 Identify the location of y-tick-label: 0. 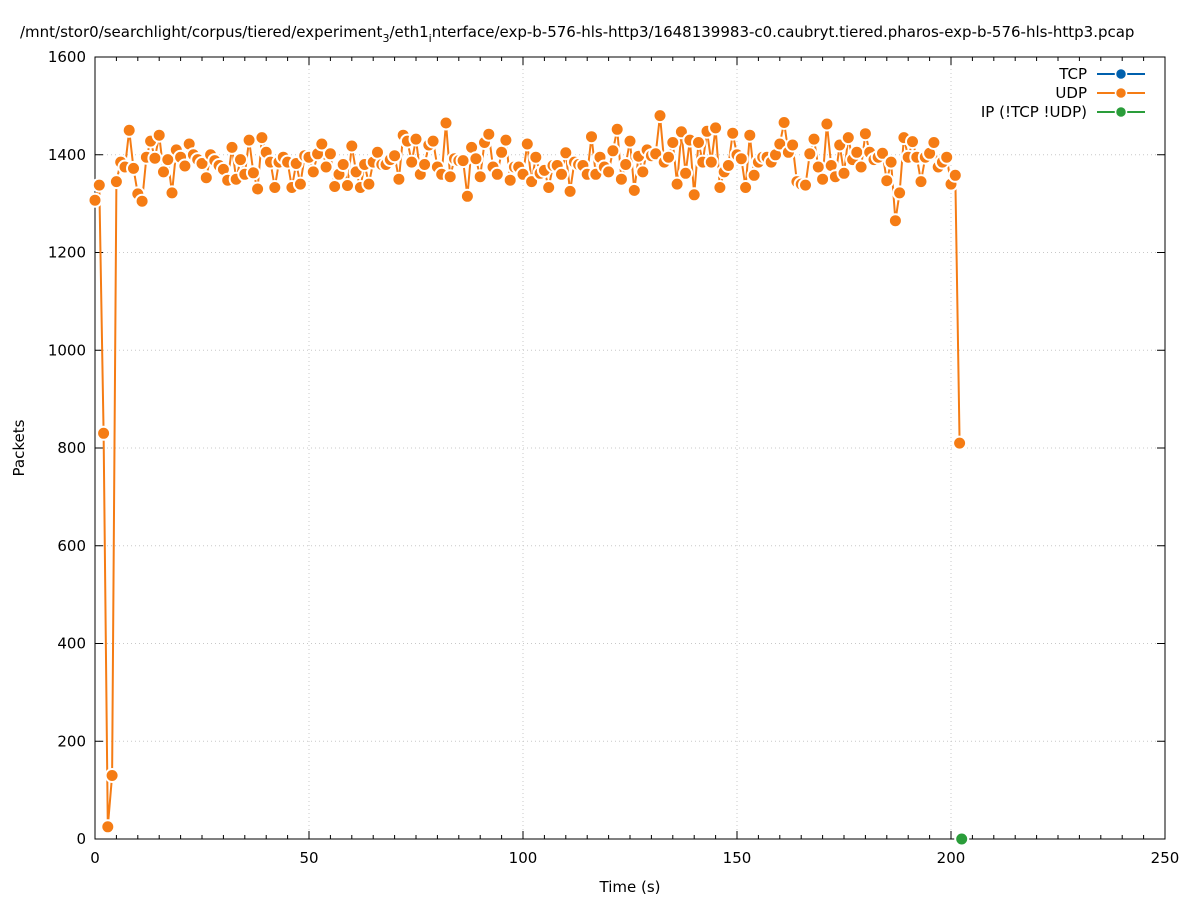
(81, 839).